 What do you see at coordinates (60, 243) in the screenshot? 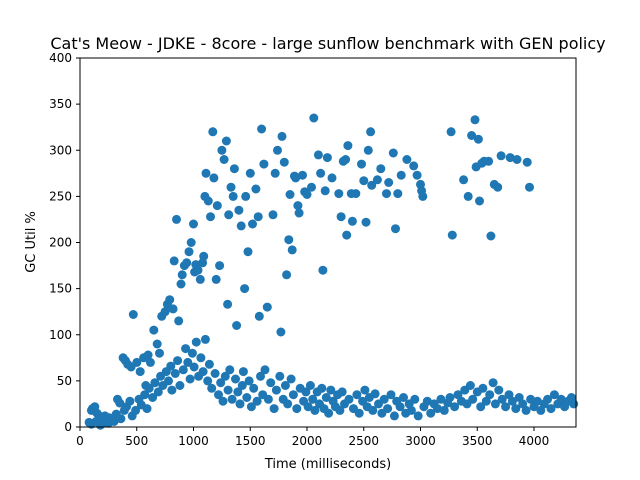
I see `y-tick-label: 200` at bounding box center [60, 243].